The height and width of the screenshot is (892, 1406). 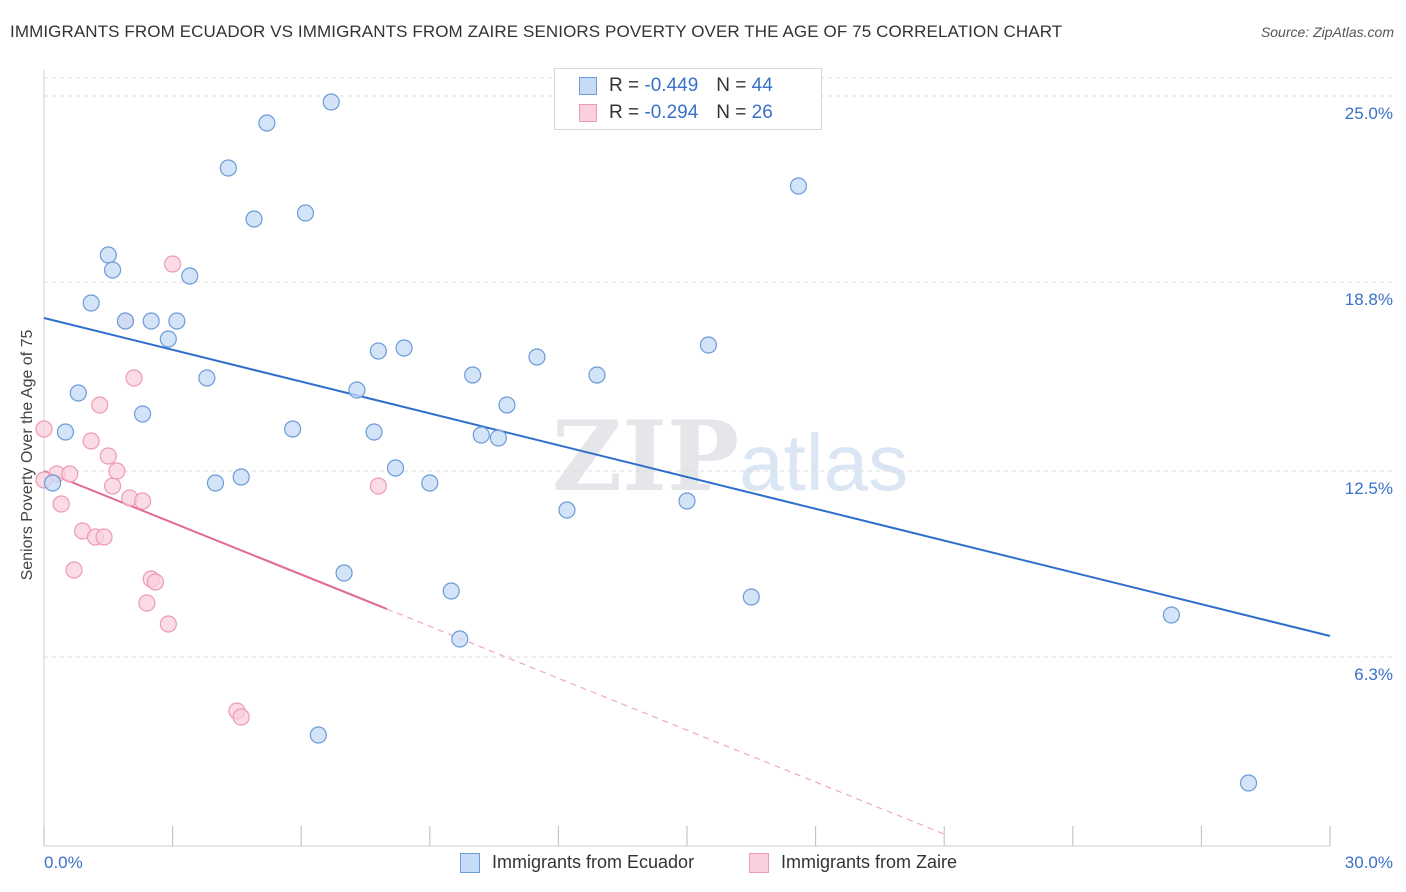 I want to click on legend-row-ecuador: R = -0.449 N = 44, so click(x=676, y=86).